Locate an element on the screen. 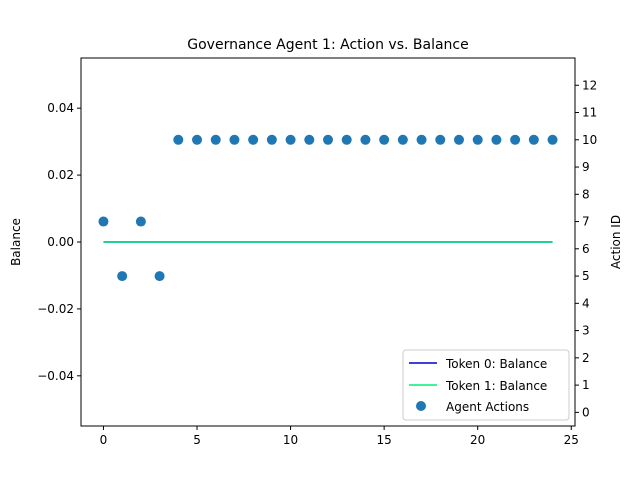 The width and height of the screenshot is (640, 480). legend-label-agent-actions: Agent Actions is located at coordinates (487, 407).